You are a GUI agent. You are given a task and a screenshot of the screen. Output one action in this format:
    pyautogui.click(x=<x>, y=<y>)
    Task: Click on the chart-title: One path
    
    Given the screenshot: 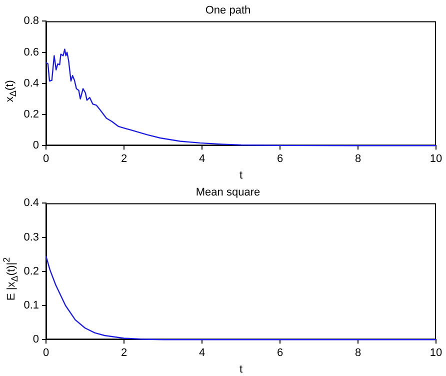 What is the action you would take?
    pyautogui.click(x=228, y=10)
    